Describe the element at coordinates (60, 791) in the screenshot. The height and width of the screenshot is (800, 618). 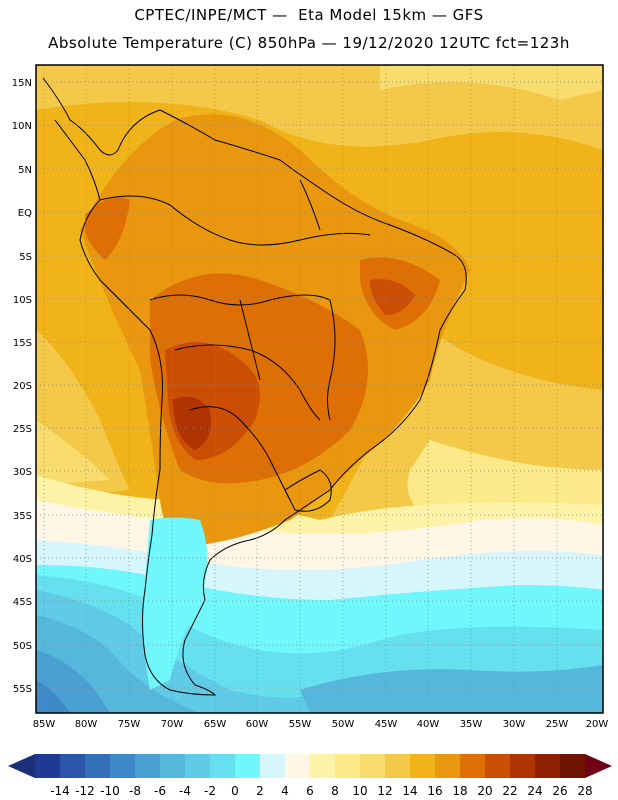
I see `colorbar-label: -14` at that location.